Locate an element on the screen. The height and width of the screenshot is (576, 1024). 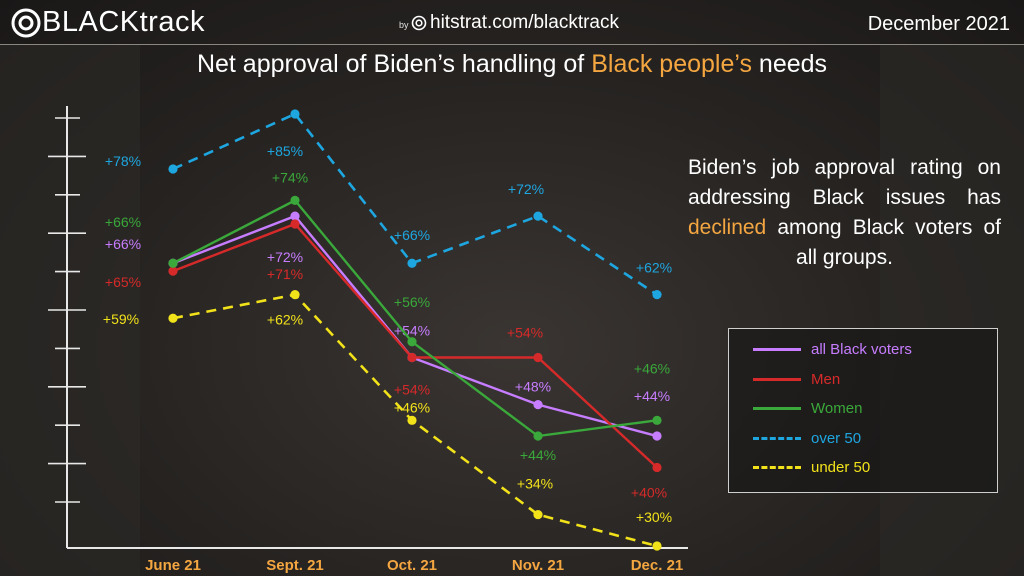
data-label-women: +74% is located at coordinates (290, 177).